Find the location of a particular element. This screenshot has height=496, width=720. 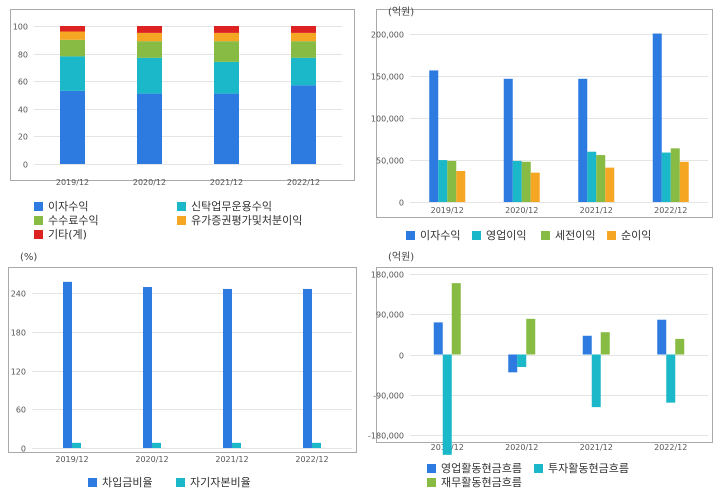

legend-ratios: 차입금비율 자기자본비율 is located at coordinates (208, 484).